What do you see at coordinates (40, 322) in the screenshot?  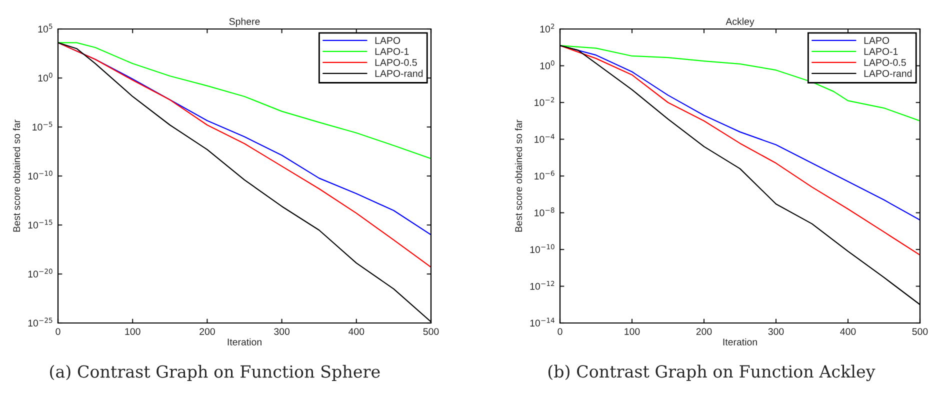 I see `y-tick-label: 10$^{−25}$` at bounding box center [40, 322].